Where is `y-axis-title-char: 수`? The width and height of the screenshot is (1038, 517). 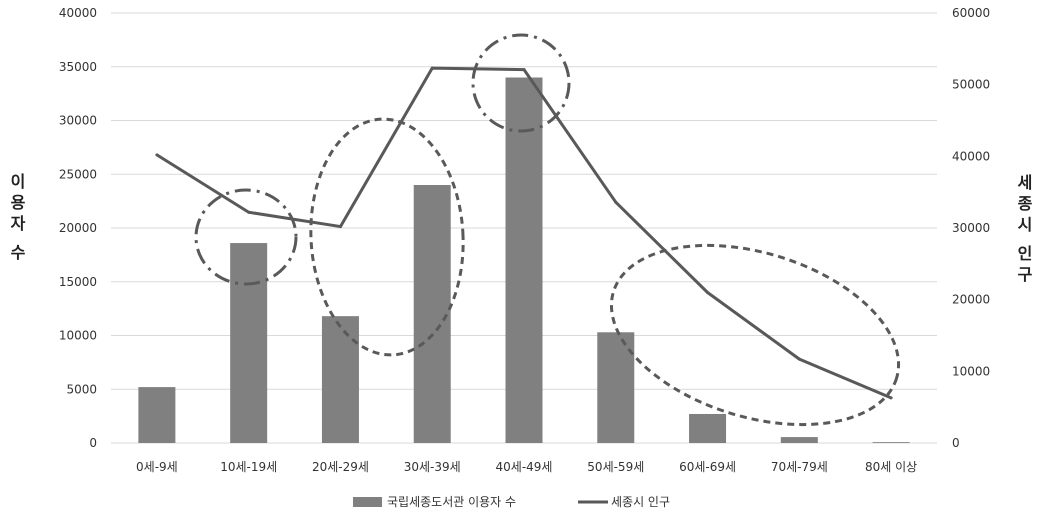 y-axis-title-char: 수 is located at coordinates (18, 252).